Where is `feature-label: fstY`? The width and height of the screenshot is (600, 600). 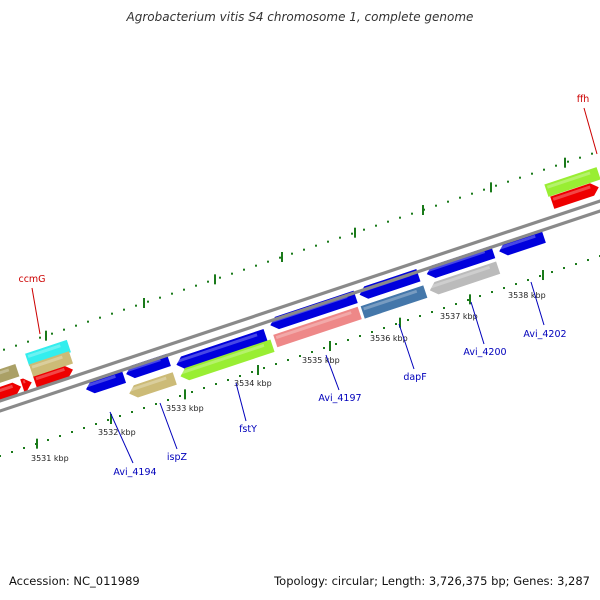 feature-label: fstY is located at coordinates (248, 429).